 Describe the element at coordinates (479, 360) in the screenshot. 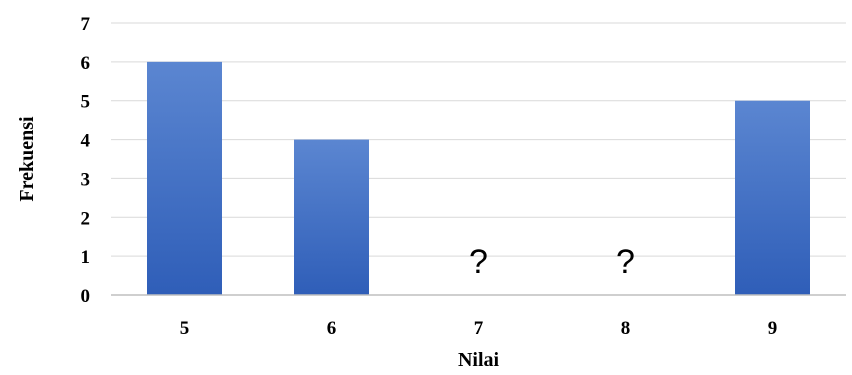

I see `x-axis-title: Nilai` at that location.